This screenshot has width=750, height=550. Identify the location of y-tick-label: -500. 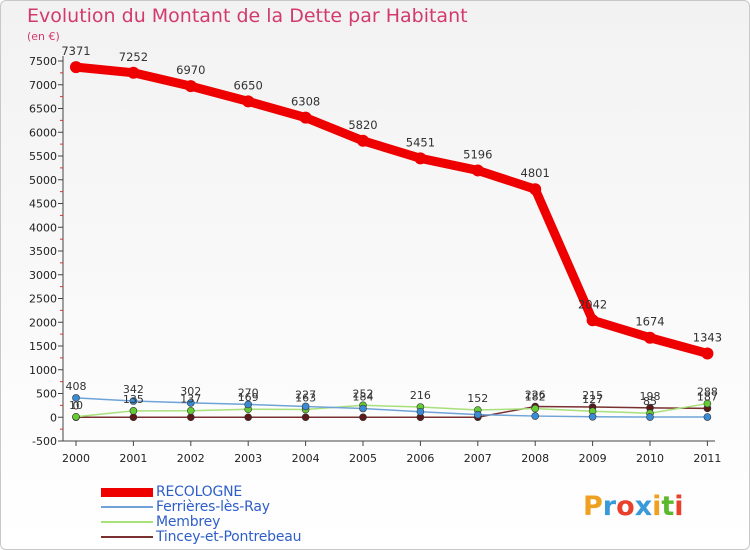
(44, 441).